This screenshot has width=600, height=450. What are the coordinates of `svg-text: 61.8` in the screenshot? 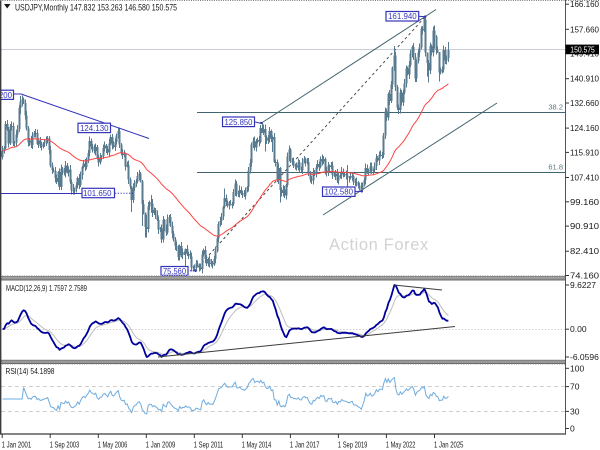 It's located at (555, 167).